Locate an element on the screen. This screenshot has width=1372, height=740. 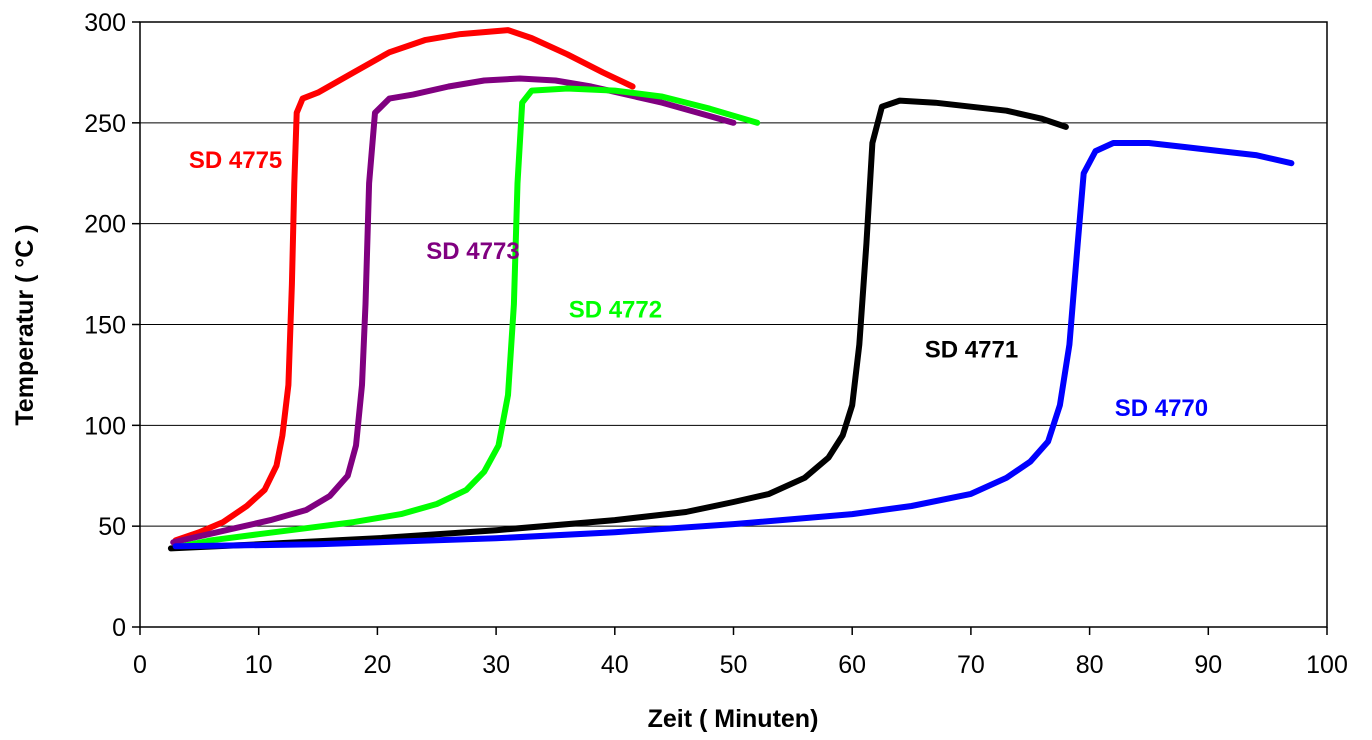
y-axis-ticks: 0 50 100 150 200 250 300 is located at coordinates (112, 325).